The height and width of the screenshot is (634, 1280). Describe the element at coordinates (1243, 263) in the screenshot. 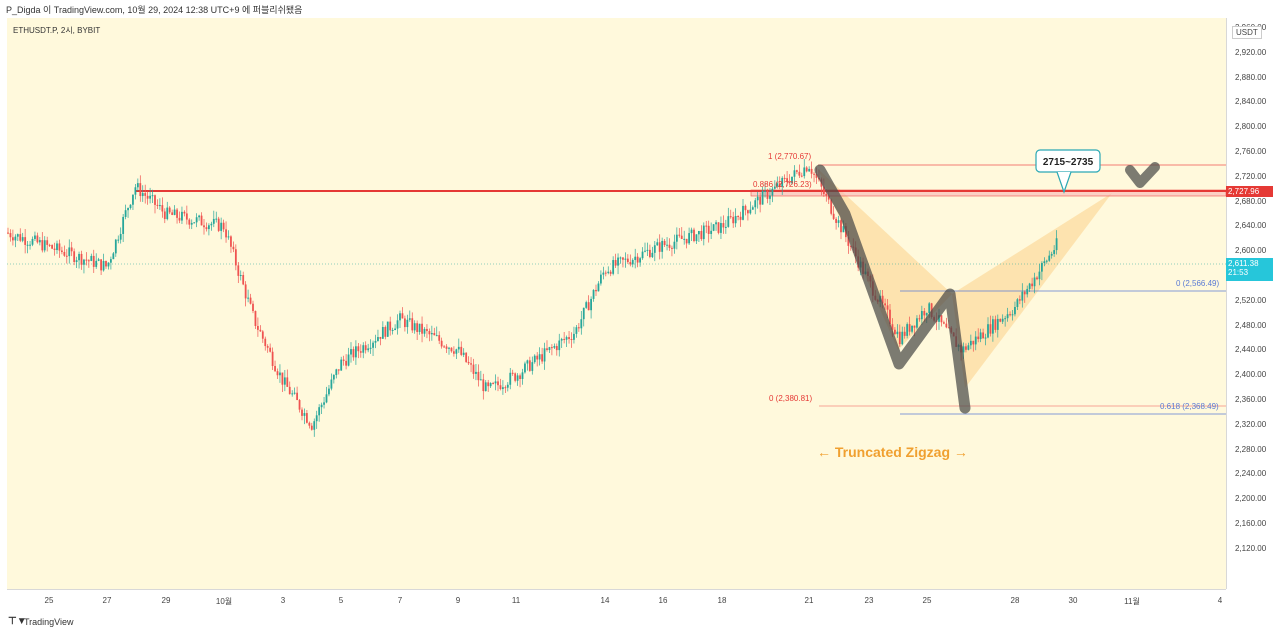

I see `last-price-value: 2,611.38` at that location.